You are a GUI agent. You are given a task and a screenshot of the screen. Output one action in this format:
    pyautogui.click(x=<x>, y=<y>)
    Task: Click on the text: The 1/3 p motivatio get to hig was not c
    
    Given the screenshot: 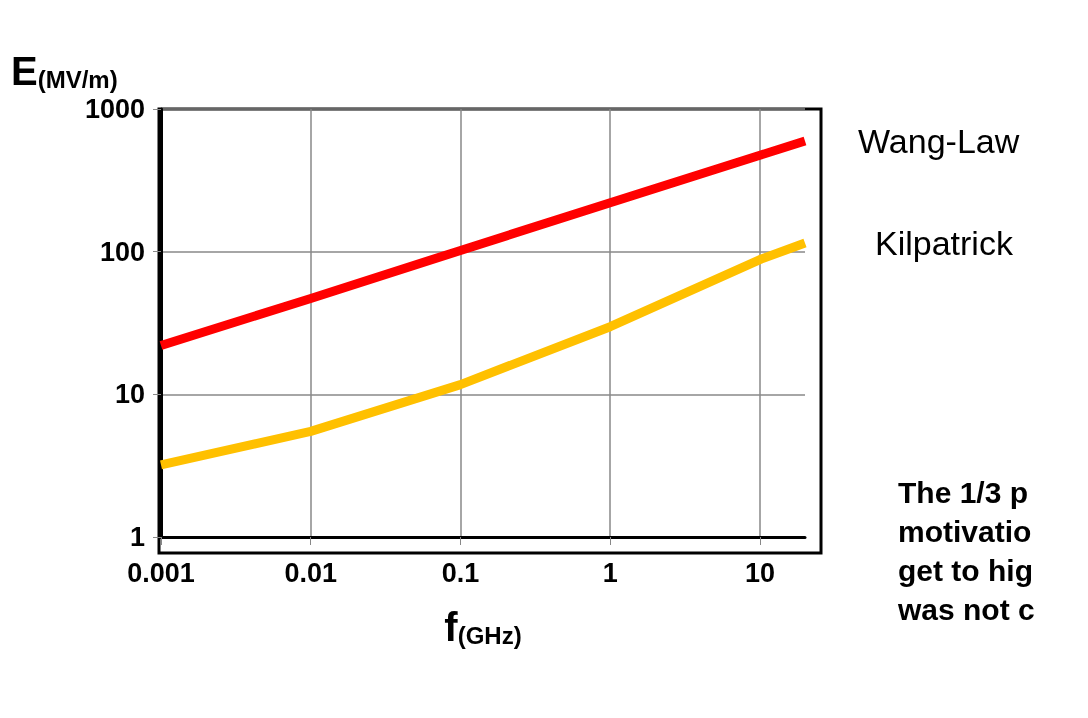 What is the action you would take?
    pyautogui.click(x=966, y=551)
    